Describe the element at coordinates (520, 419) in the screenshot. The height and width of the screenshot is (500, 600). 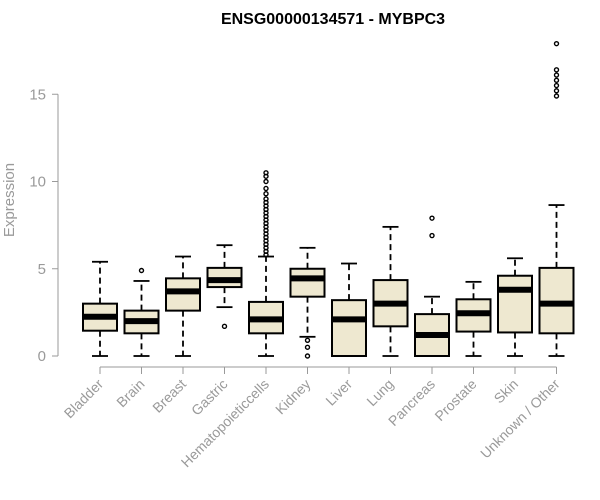
I see `x-tick-label: Unknown / Other` at that location.